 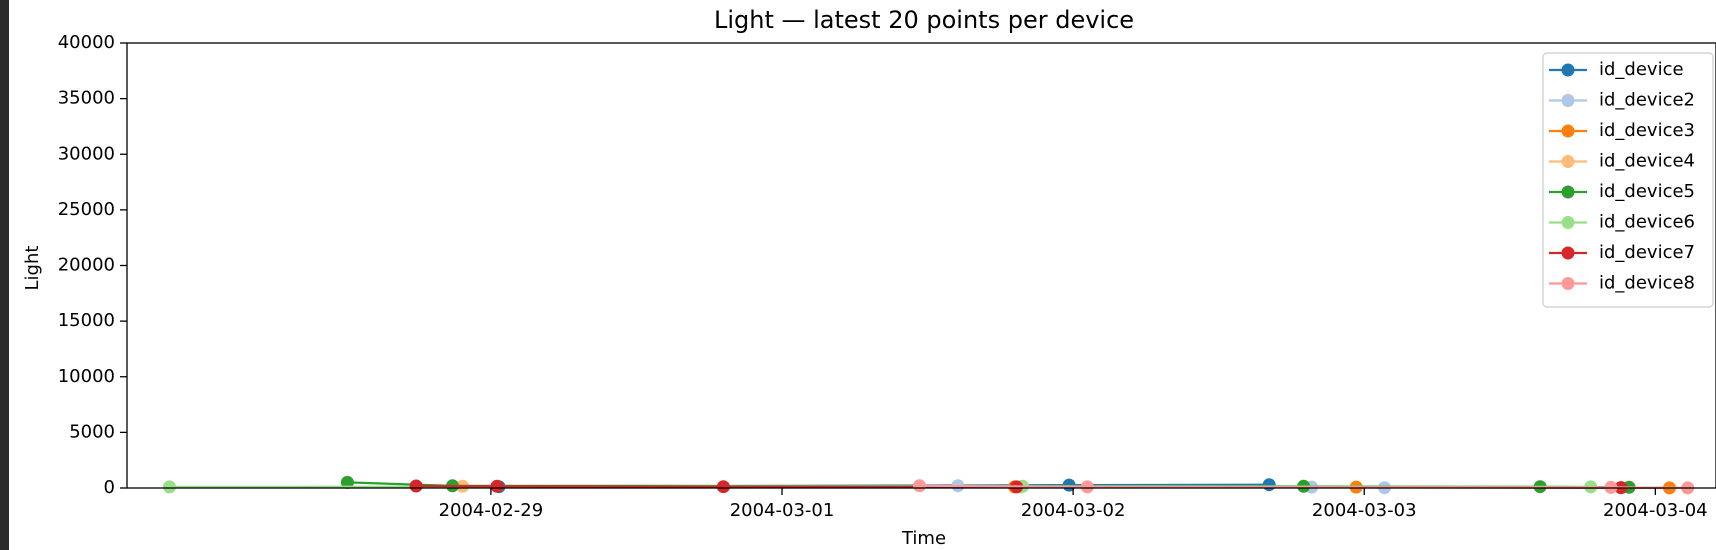 What do you see at coordinates (92, 431) in the screenshot?
I see `y-tick-label-5000: 5000` at bounding box center [92, 431].